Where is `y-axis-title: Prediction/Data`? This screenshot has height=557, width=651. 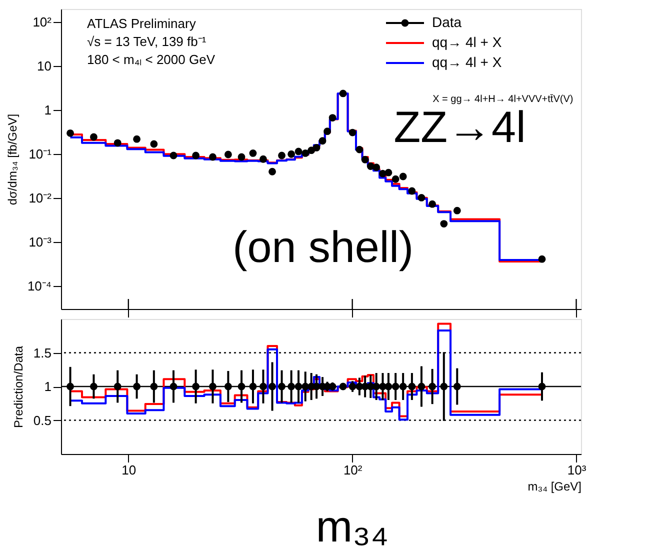 y-axis-title: Prediction/Data is located at coordinates (18, 387).